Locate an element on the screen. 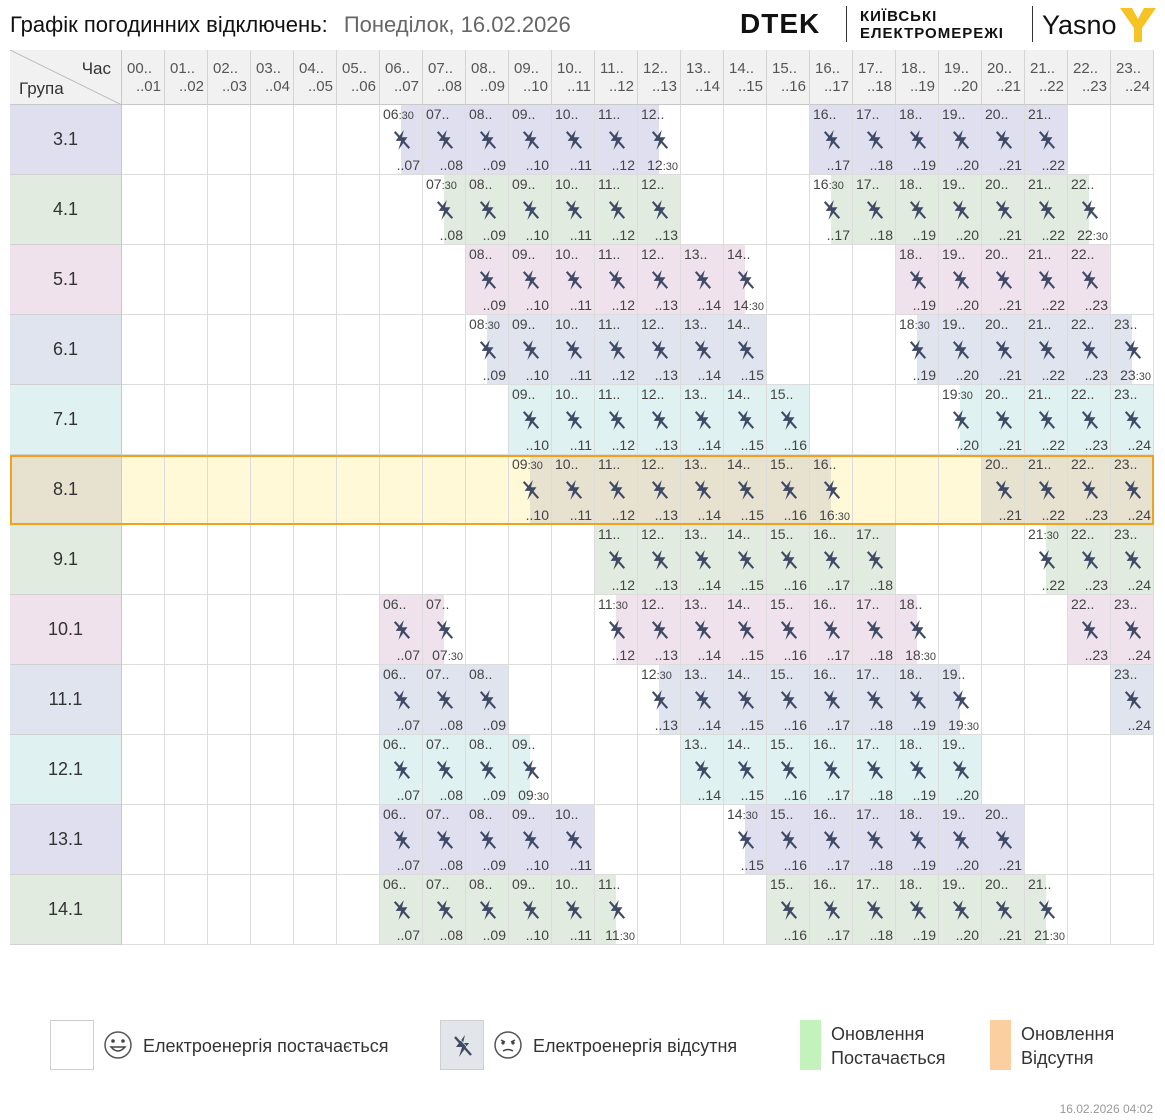  hour-cell-power-off: 14:30 ..15 is located at coordinates (745, 840).